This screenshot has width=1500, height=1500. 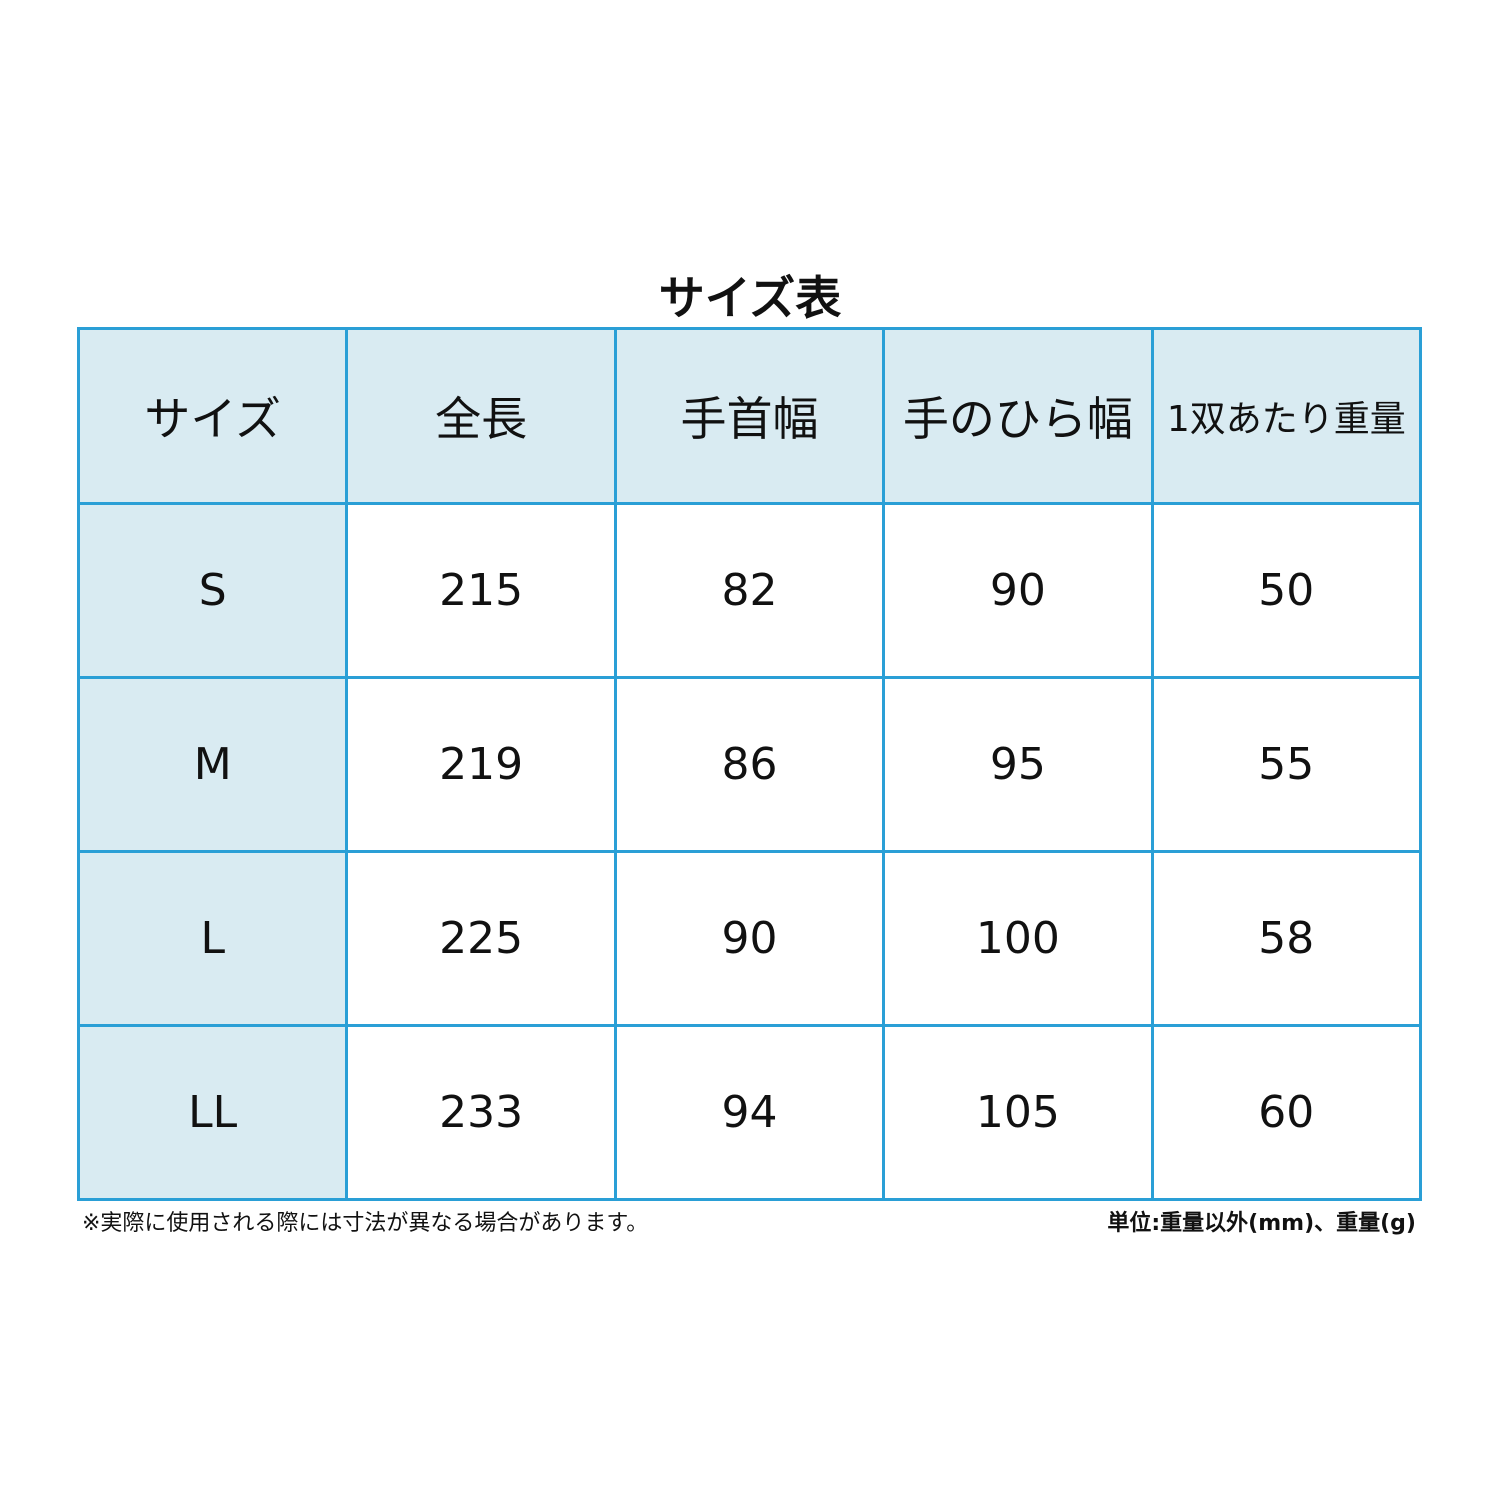 I want to click on cell: 225, so click(x=481, y=938).